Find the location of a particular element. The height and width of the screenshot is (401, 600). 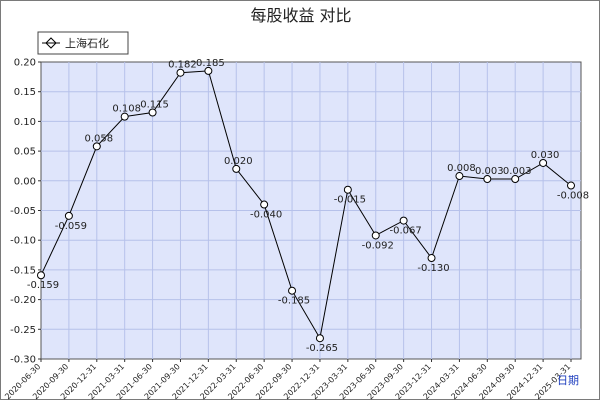

data-label: -0.015 is located at coordinates (350, 200).